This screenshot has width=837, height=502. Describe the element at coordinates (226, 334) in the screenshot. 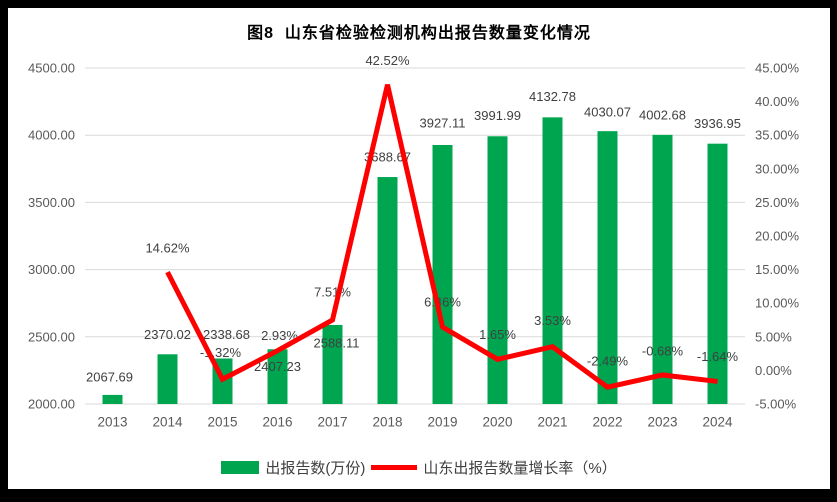

I see `bar-value-label: 2338.68` at that location.